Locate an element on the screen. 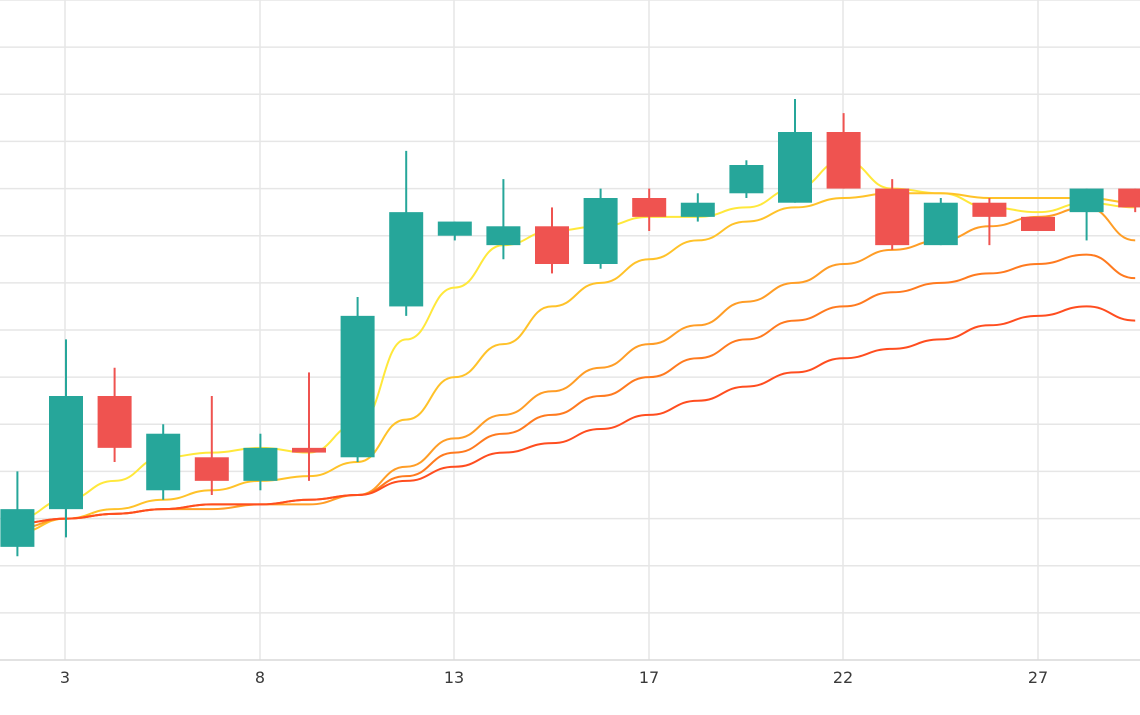 The image size is (1140, 715). x-tick-label: 3 is located at coordinates (65, 677).